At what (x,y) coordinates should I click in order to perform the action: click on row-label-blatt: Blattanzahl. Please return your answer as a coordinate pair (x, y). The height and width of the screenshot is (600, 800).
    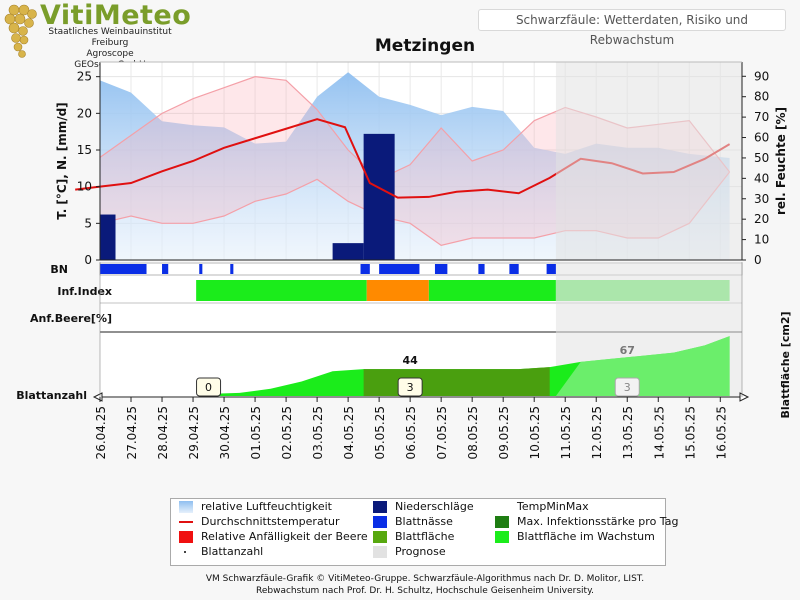
    Looking at the image, I should click on (51, 395).